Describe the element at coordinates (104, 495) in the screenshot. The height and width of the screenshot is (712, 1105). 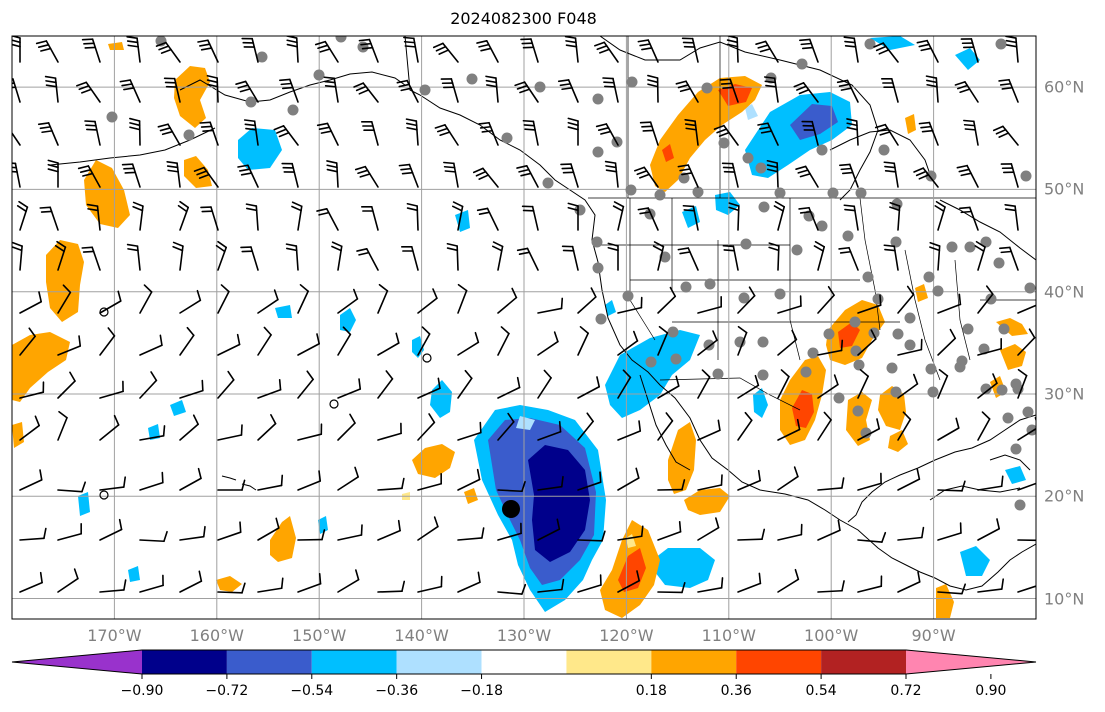
I see `open-circle-marker` at that location.